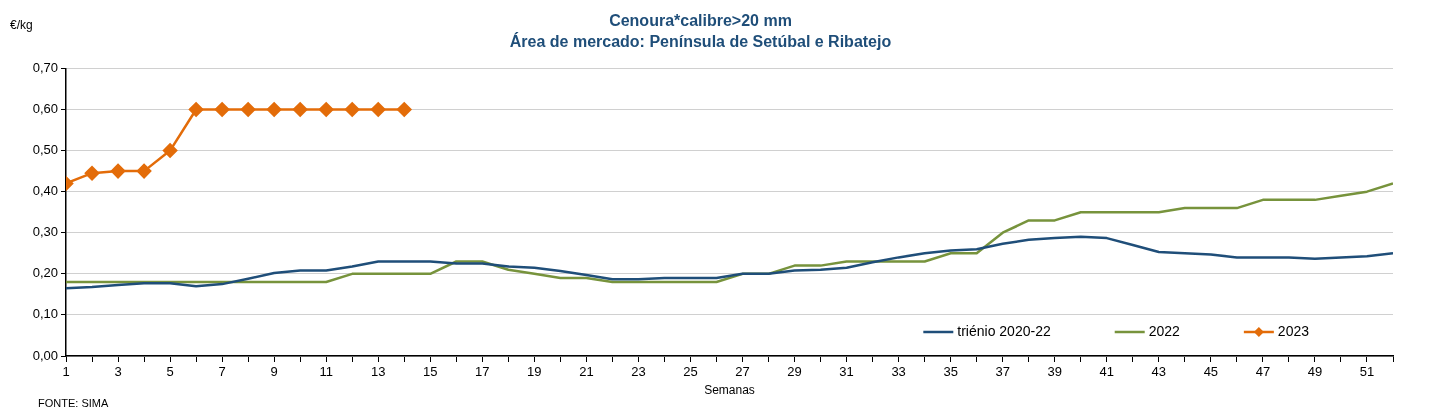  Describe the element at coordinates (45, 273) in the screenshot. I see `y-tick-label: 0,20` at that location.